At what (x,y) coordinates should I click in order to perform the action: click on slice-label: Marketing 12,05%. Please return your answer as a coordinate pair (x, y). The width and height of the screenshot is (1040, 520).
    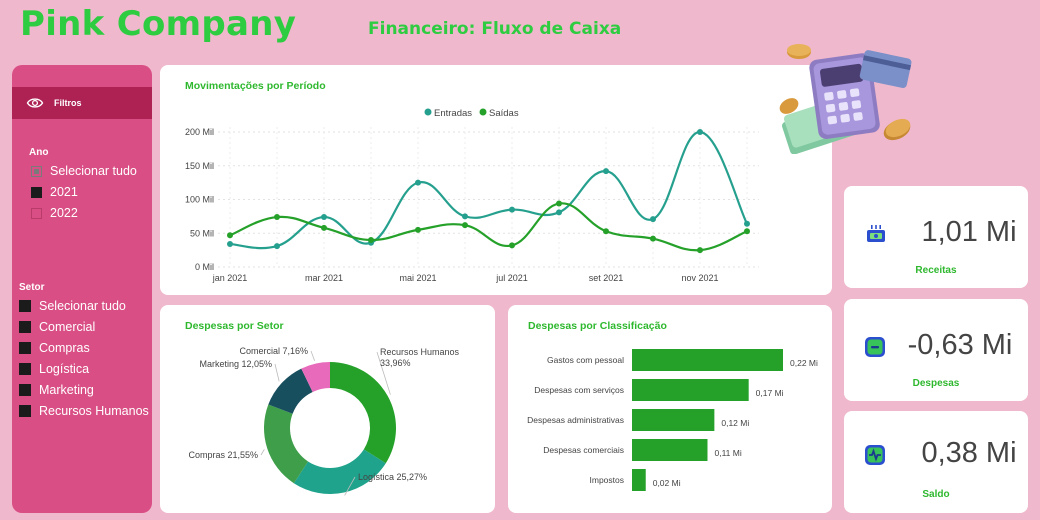
    Looking at the image, I should click on (235, 364).